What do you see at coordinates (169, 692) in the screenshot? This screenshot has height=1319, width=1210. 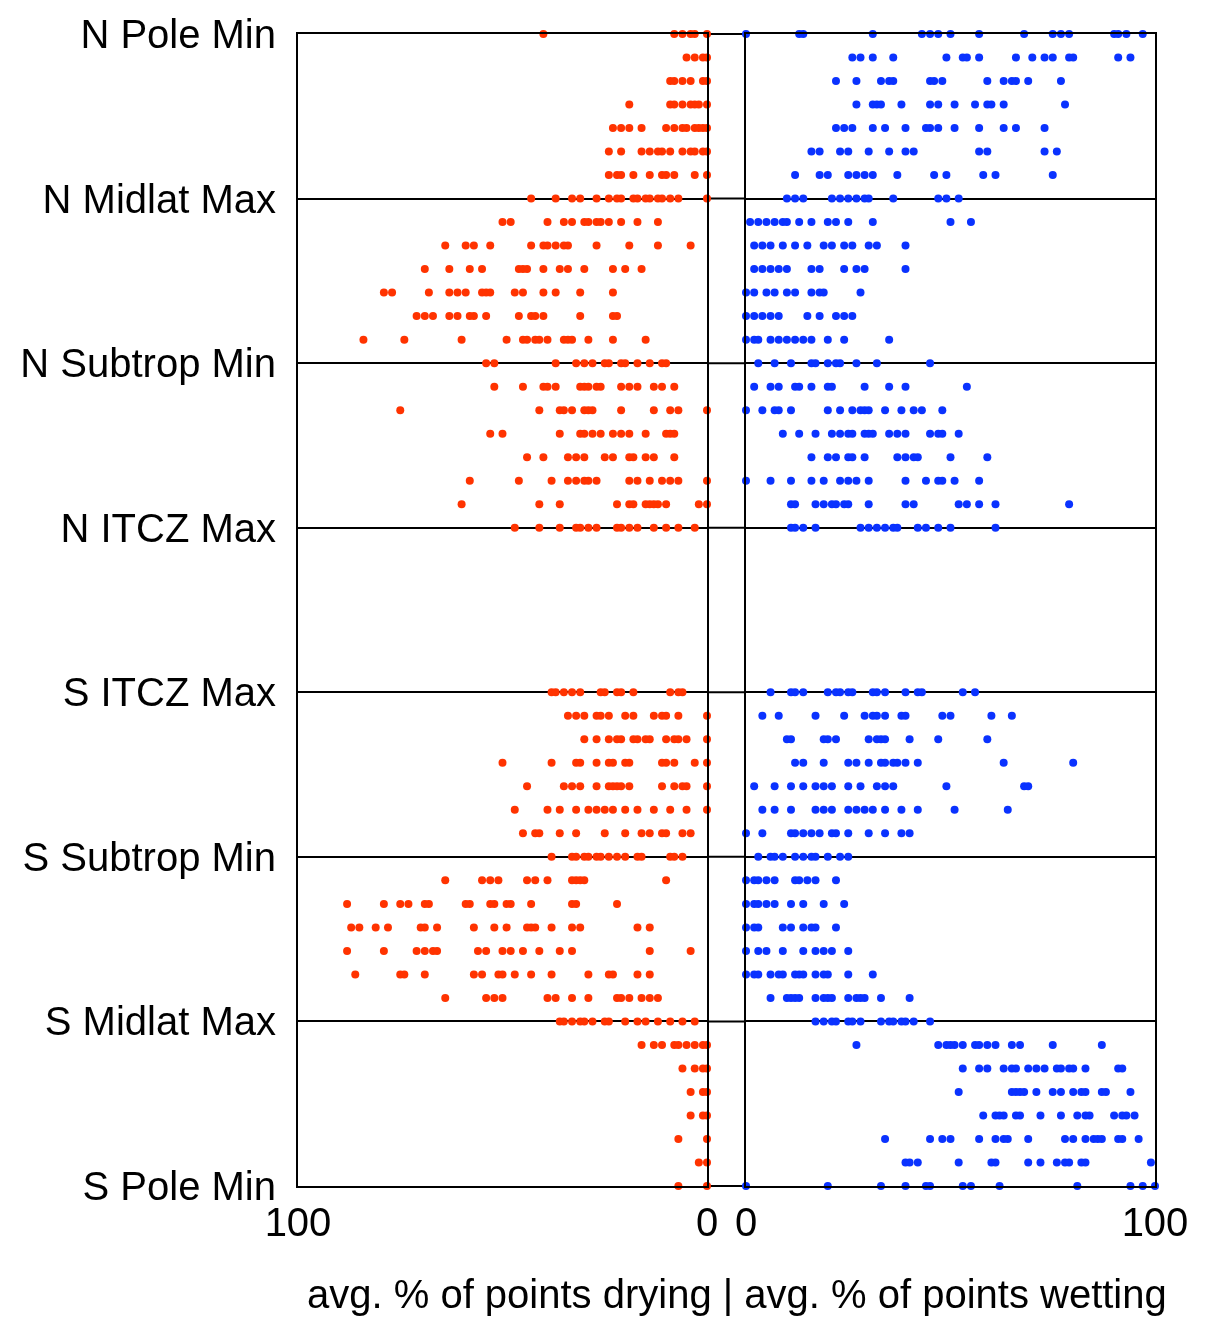 I see `y-tick-label: S ITCZ Max` at bounding box center [169, 692].